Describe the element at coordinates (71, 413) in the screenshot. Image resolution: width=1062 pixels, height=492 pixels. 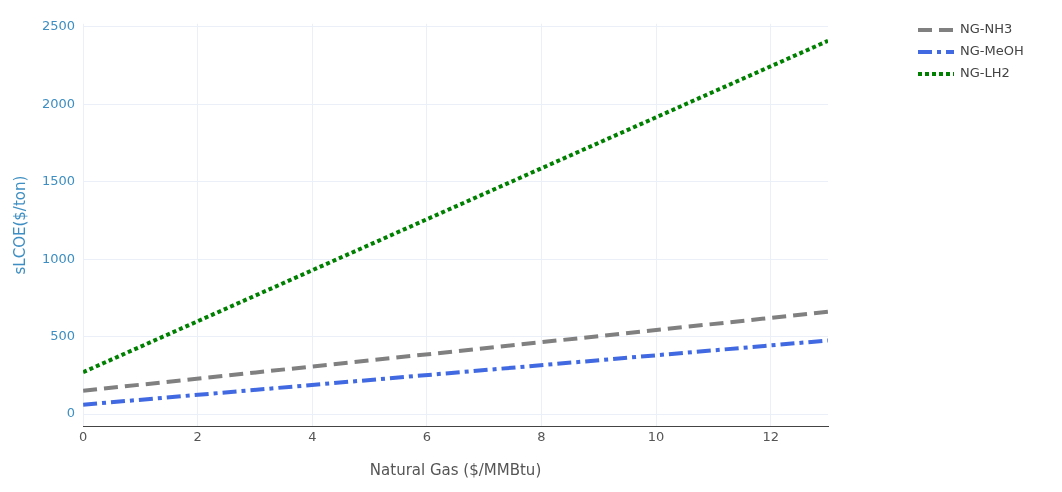
I see `y-tick-label: 0` at that location.